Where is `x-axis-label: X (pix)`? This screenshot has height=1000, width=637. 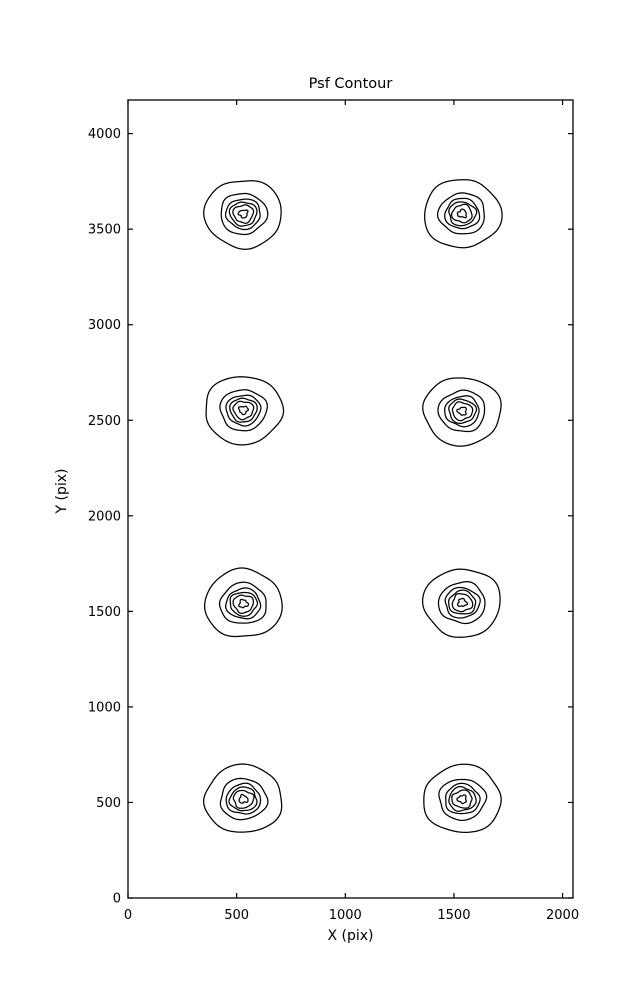 x-axis-label: X (pix) is located at coordinates (350, 936).